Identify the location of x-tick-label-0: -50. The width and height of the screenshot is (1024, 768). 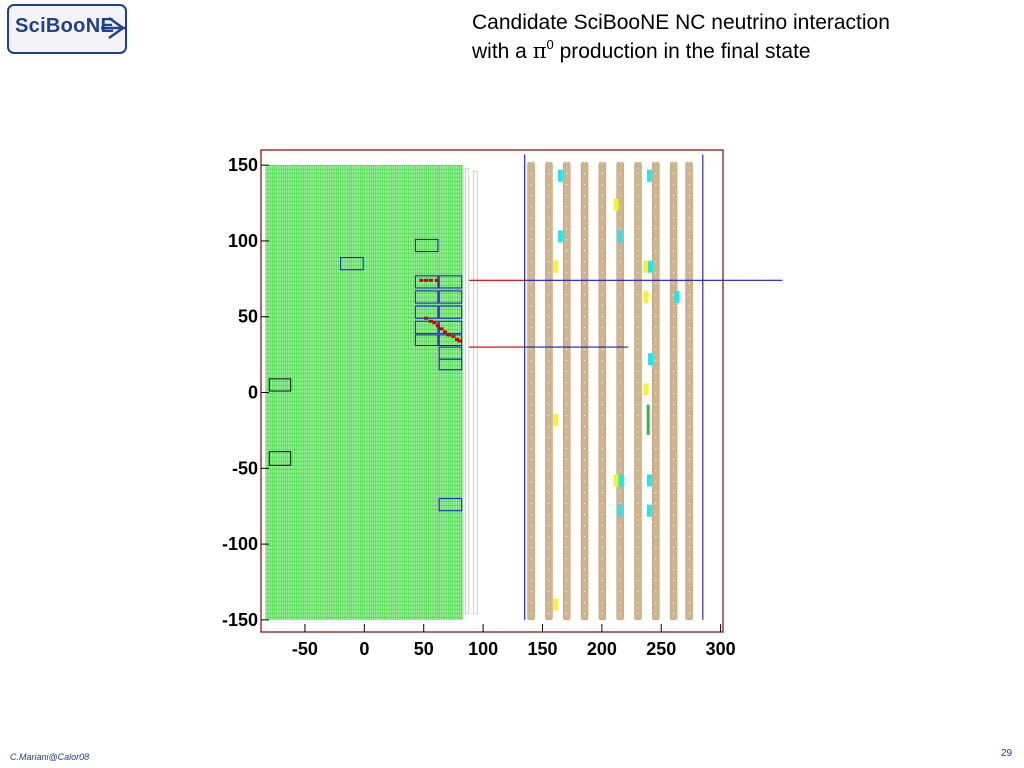
(305, 649).